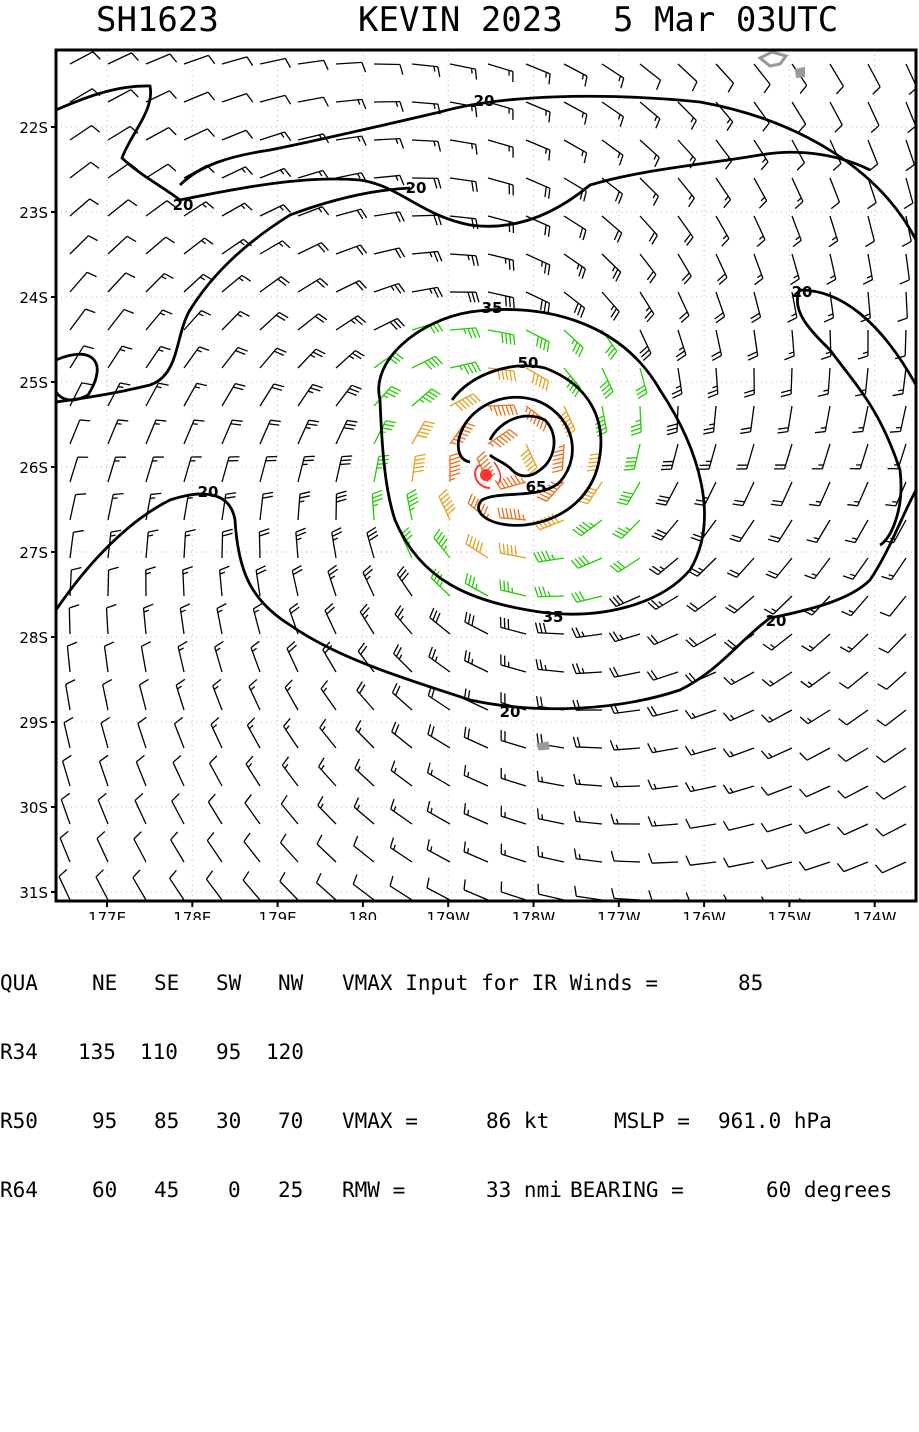  Describe the element at coordinates (208, 492) in the screenshot. I see `contour-label-20: 20` at that location.